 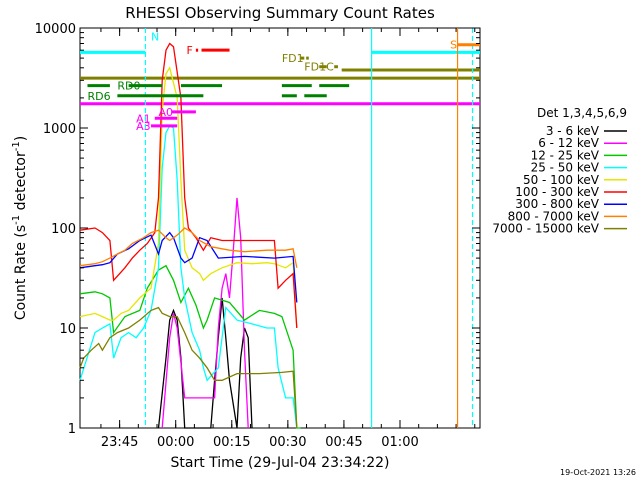 What do you see at coordinates (128, 86) in the screenshot?
I see `flag-label-rd0: RD0` at bounding box center [128, 86].